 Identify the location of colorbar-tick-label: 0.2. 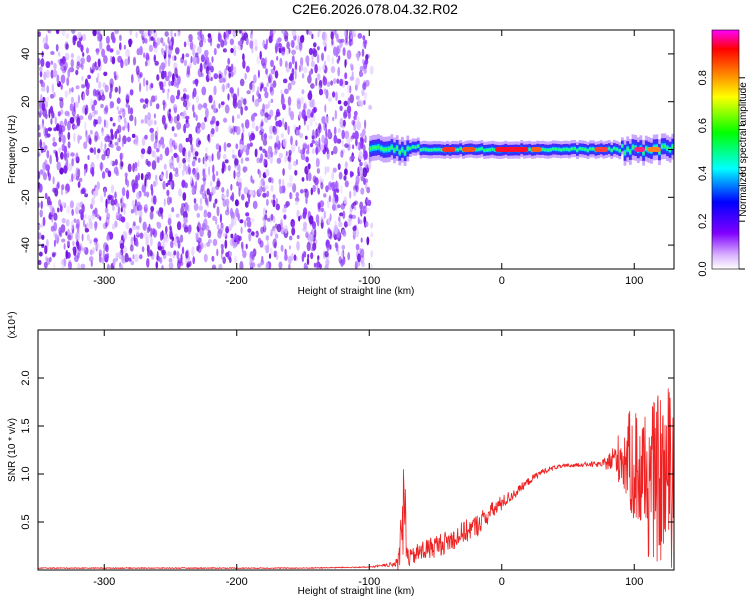
(703, 221).